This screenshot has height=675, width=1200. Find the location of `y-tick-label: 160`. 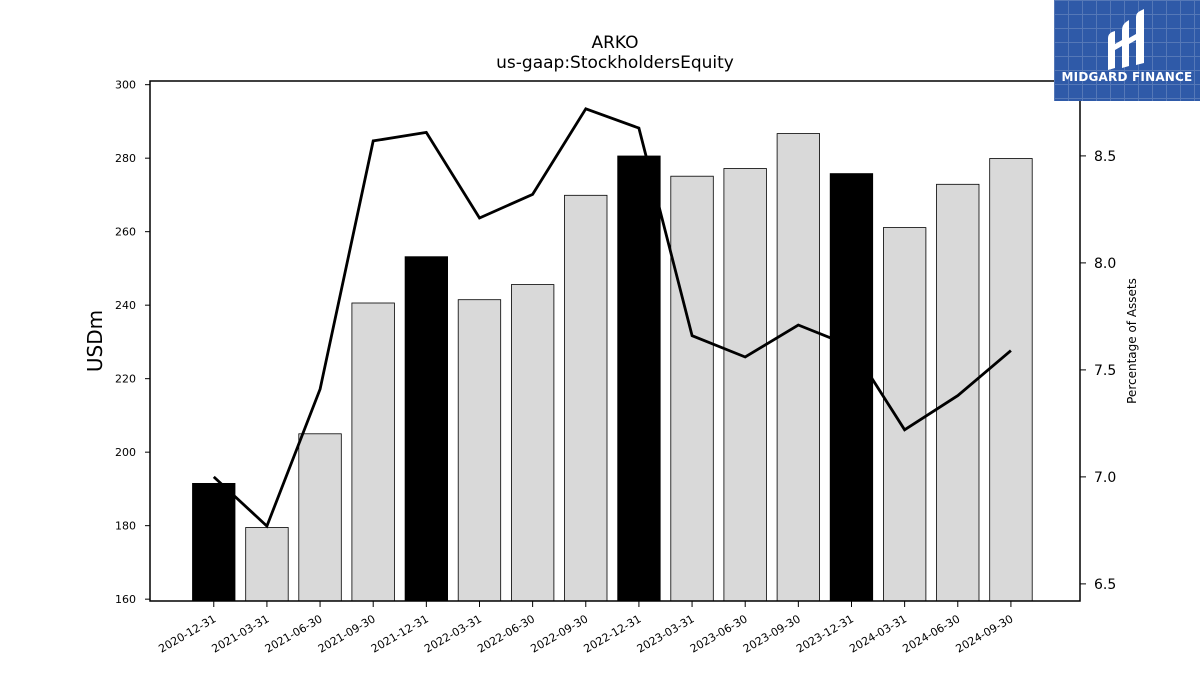

y-tick-label: 160 is located at coordinates (125, 599).